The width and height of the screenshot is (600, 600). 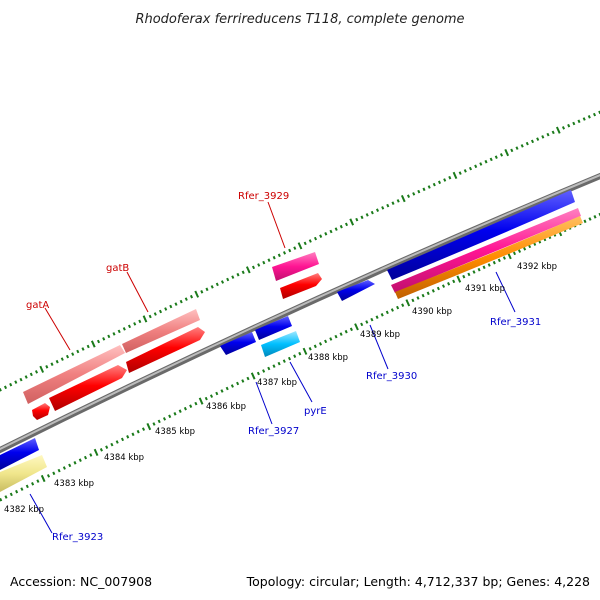 I want to click on gene-rfer3931, so click(x=489, y=257).